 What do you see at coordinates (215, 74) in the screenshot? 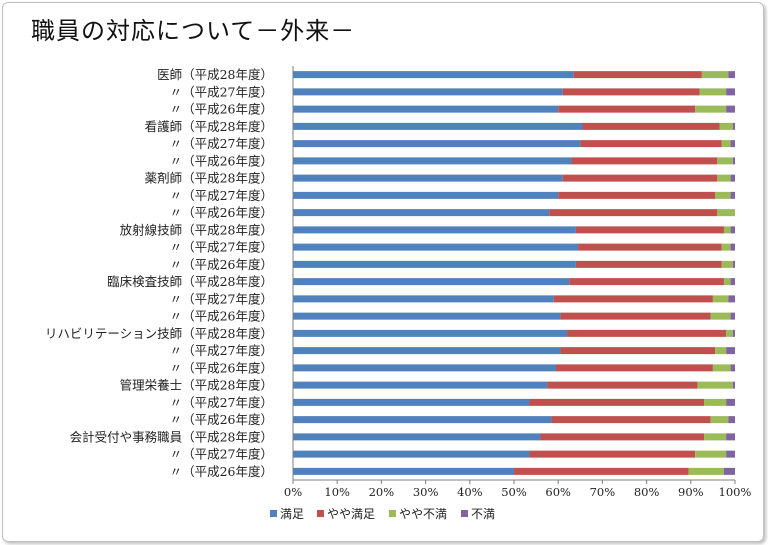
I see `category-label: 医師（平成28年度）` at bounding box center [215, 74].